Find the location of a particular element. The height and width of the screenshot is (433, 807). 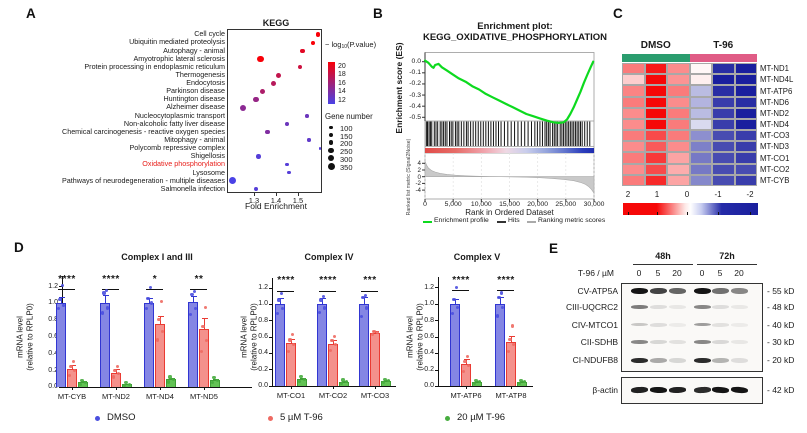

blot-mw-label: - 20 kD is located at coordinates (781, 360).